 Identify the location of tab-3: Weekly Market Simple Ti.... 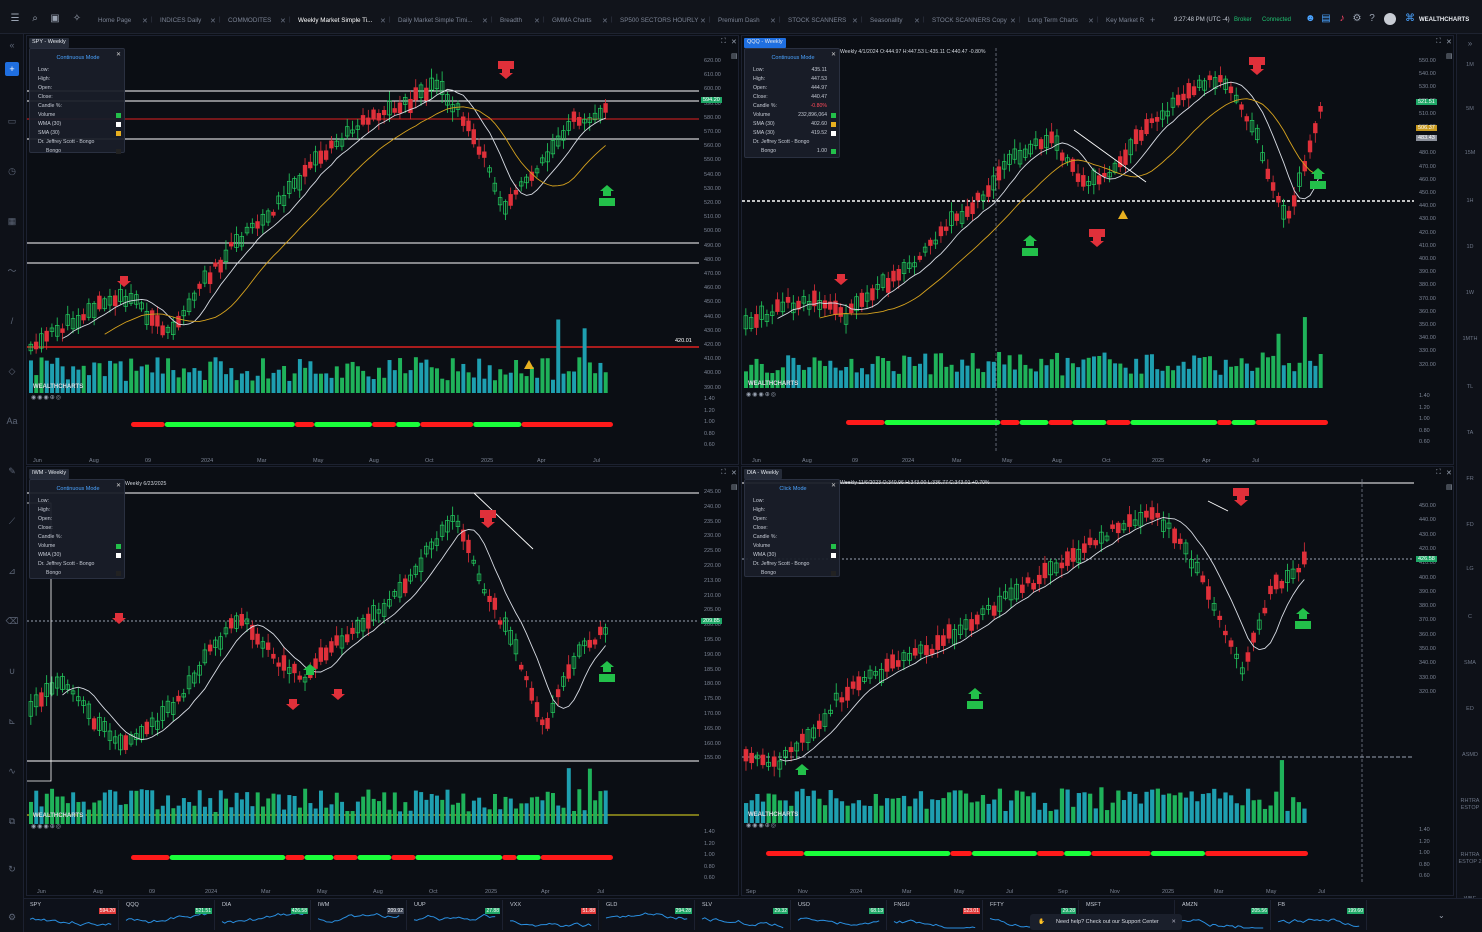
(335, 20).